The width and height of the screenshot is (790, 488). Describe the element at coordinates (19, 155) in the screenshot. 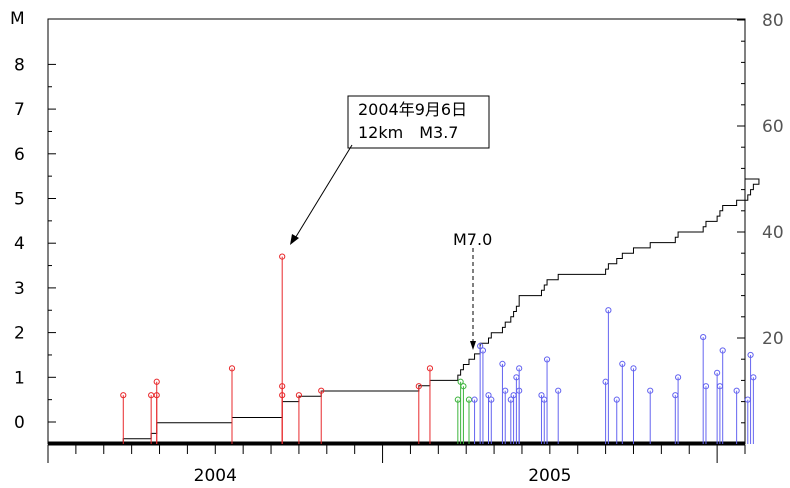

I see `y-left-tick-label: 6` at that location.